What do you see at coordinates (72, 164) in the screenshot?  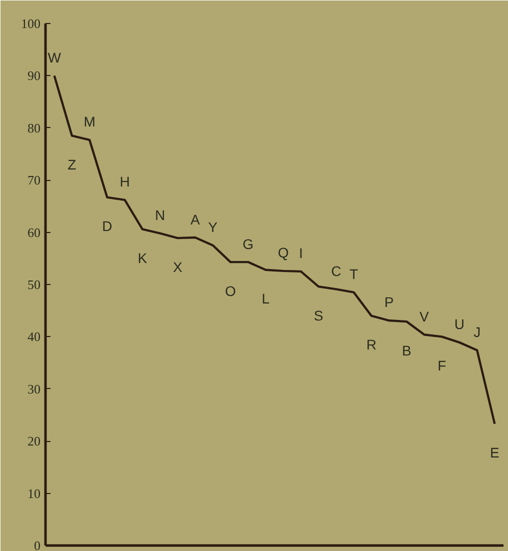 I see `x-tick-label: Z` at bounding box center [72, 164].